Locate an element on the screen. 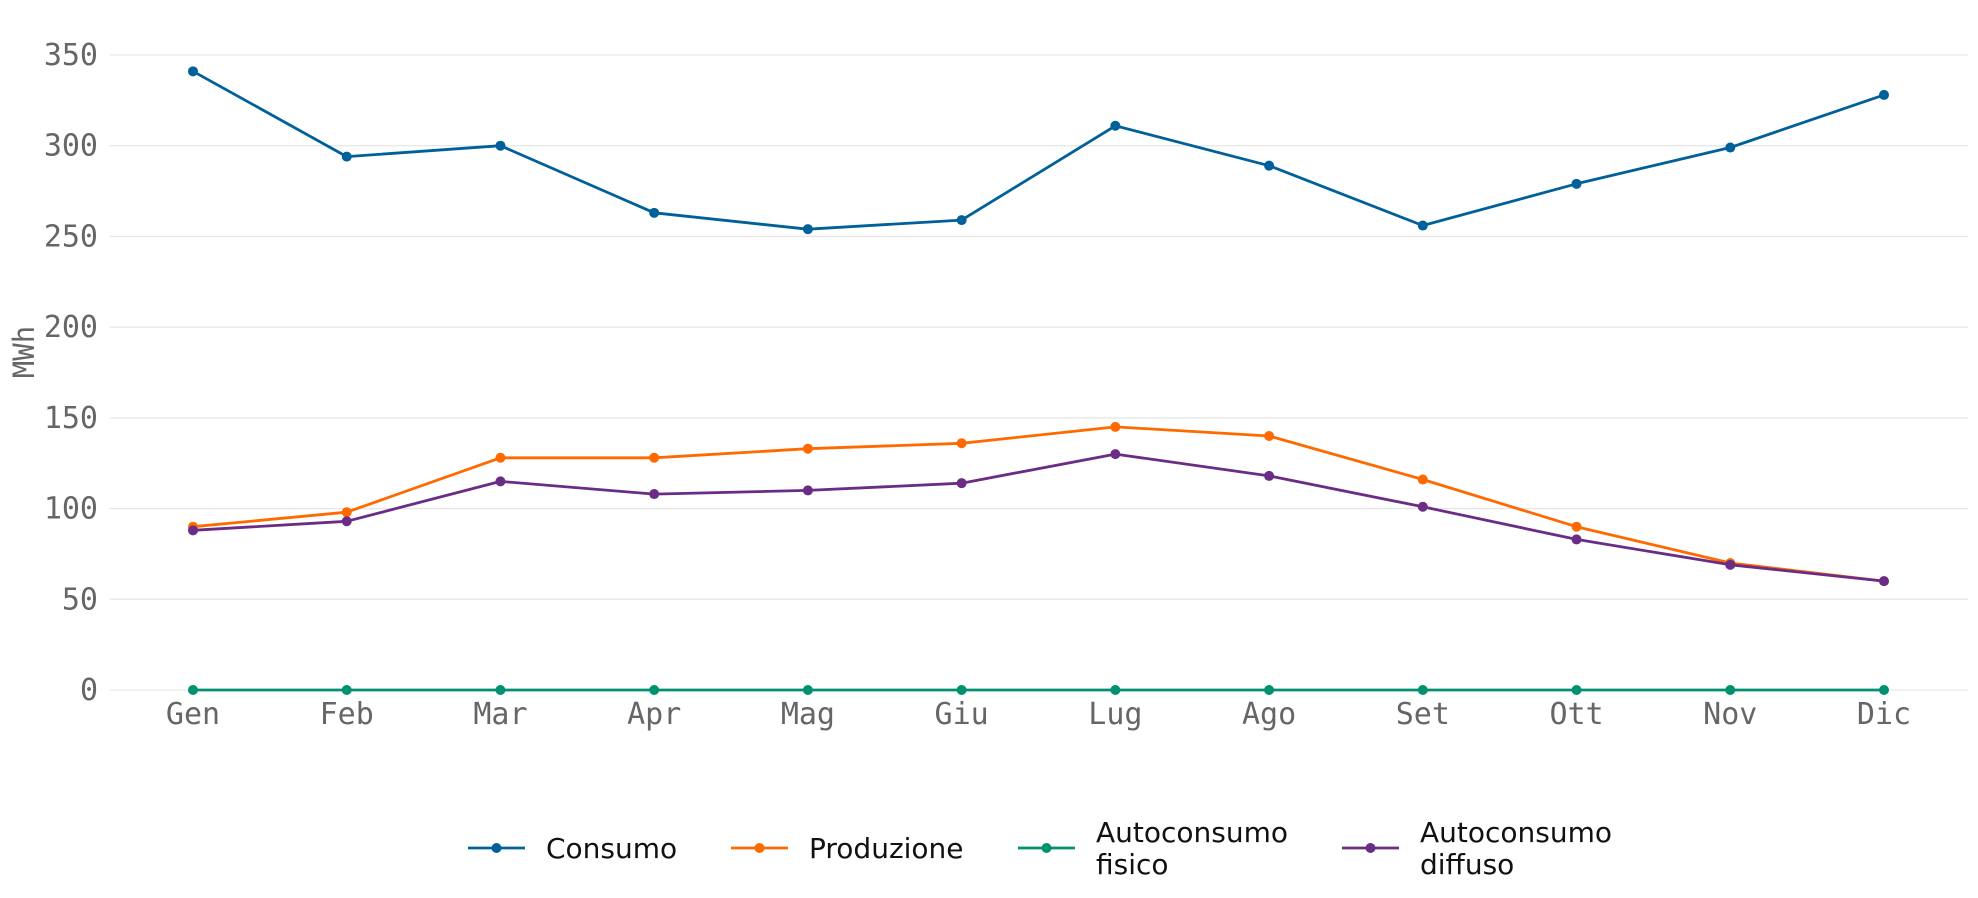  y-axis-title: MWh is located at coordinates (24, 352).